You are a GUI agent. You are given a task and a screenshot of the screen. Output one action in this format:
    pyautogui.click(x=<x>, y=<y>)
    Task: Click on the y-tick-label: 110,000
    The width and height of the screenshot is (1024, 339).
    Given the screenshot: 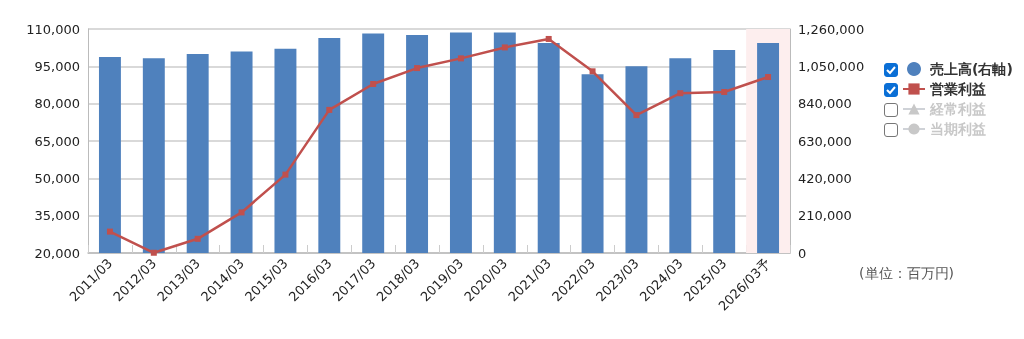 What is the action you would take?
    pyautogui.click(x=53, y=29)
    